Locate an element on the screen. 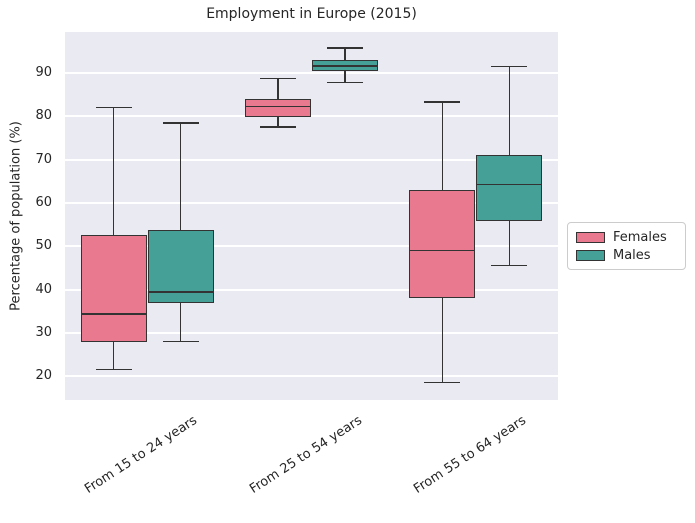  y-tick-label-30: 30 is located at coordinates (43, 332).